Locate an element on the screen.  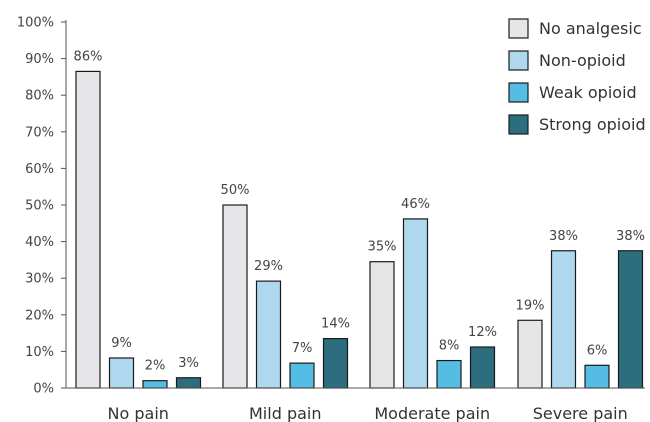
legend-label: No analgesic is located at coordinates (590, 28).